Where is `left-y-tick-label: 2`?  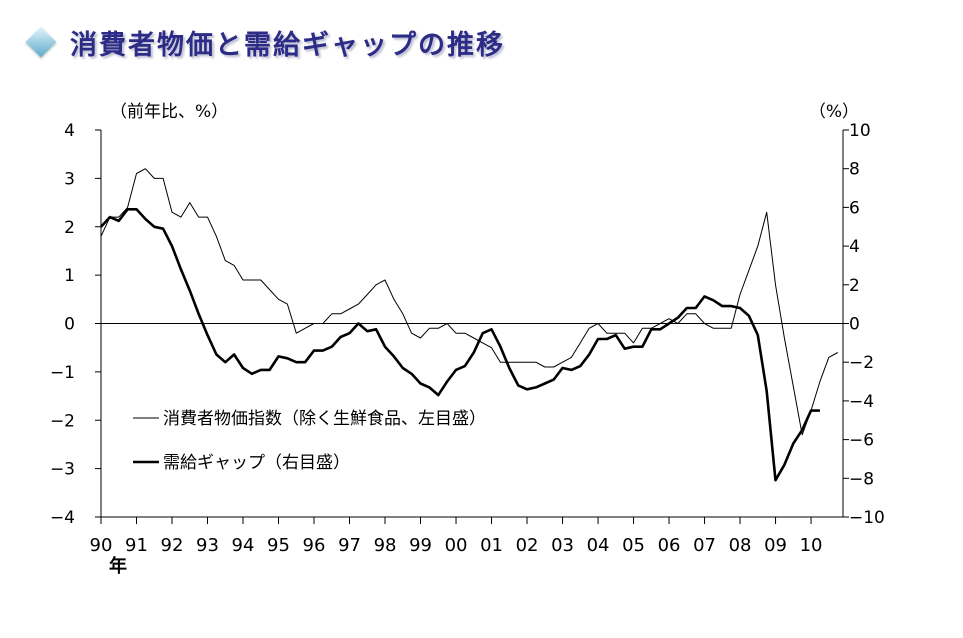
left-y-tick-label: 2 is located at coordinates (69, 228).